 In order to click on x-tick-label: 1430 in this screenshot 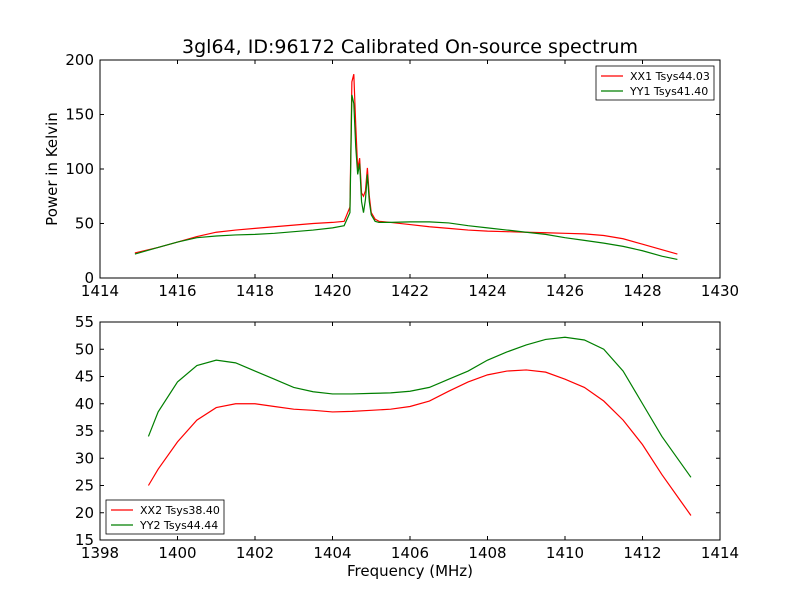, I will do `click(720, 291)`.